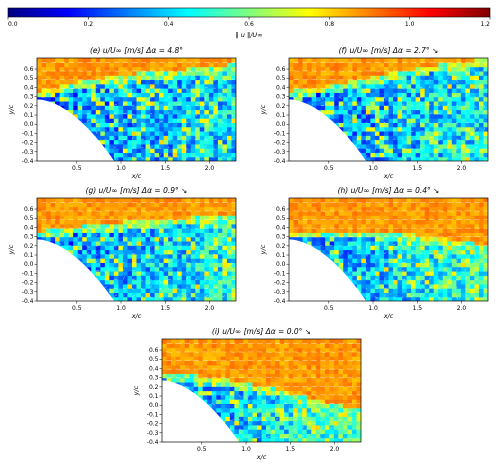 Image resolution: width=500 pixels, height=464 pixels. I want to click on velocity-field, so click(388, 109).